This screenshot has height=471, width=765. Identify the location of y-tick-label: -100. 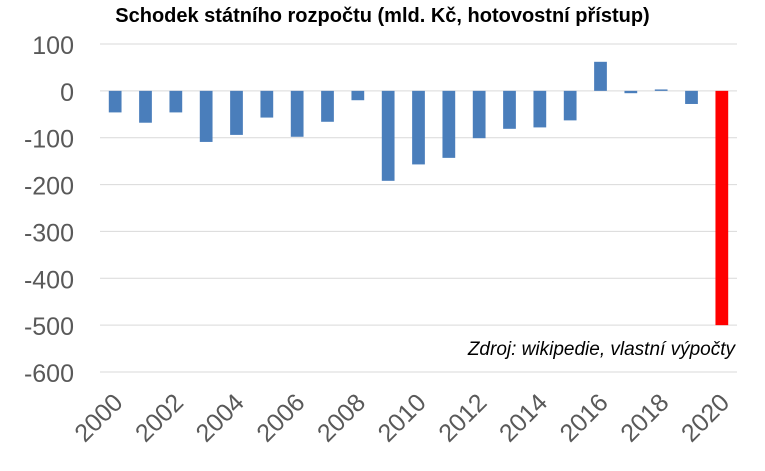
(49, 140).